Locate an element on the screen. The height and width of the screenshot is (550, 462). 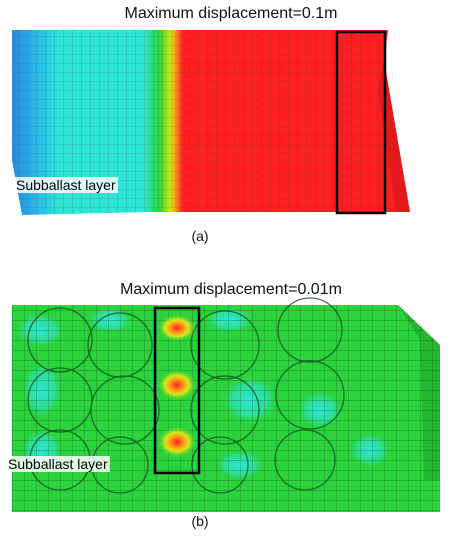
highlight-box-a is located at coordinates (361, 122).